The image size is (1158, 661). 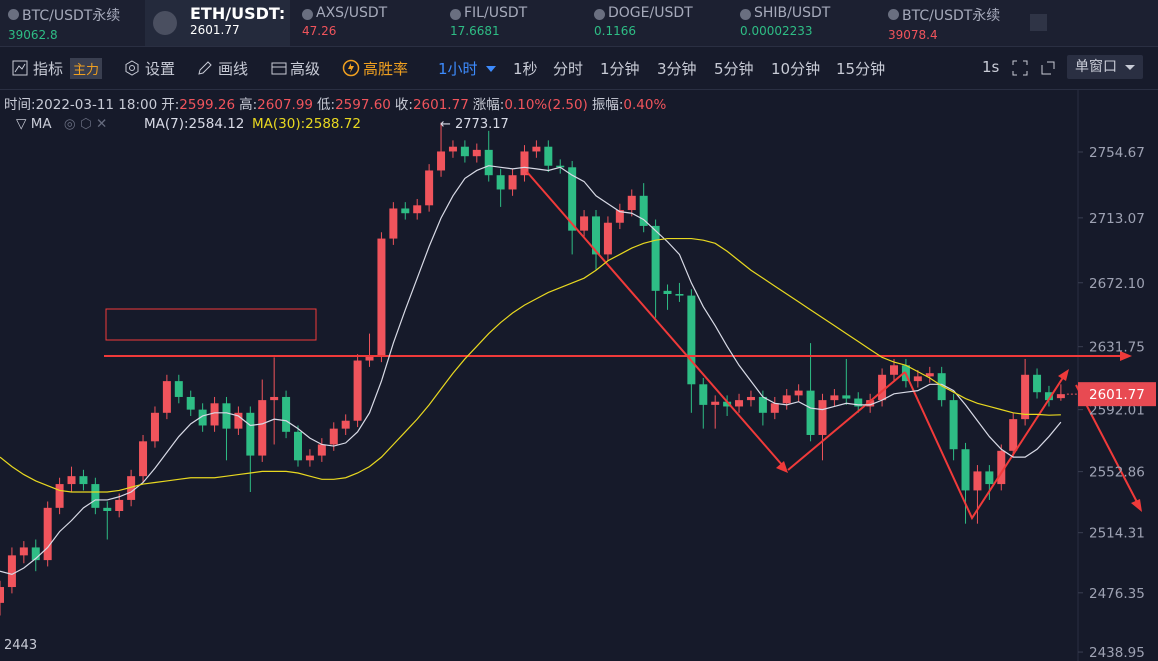 I want to click on tab-symbol: BTC/USDT永续, so click(x=71, y=16).